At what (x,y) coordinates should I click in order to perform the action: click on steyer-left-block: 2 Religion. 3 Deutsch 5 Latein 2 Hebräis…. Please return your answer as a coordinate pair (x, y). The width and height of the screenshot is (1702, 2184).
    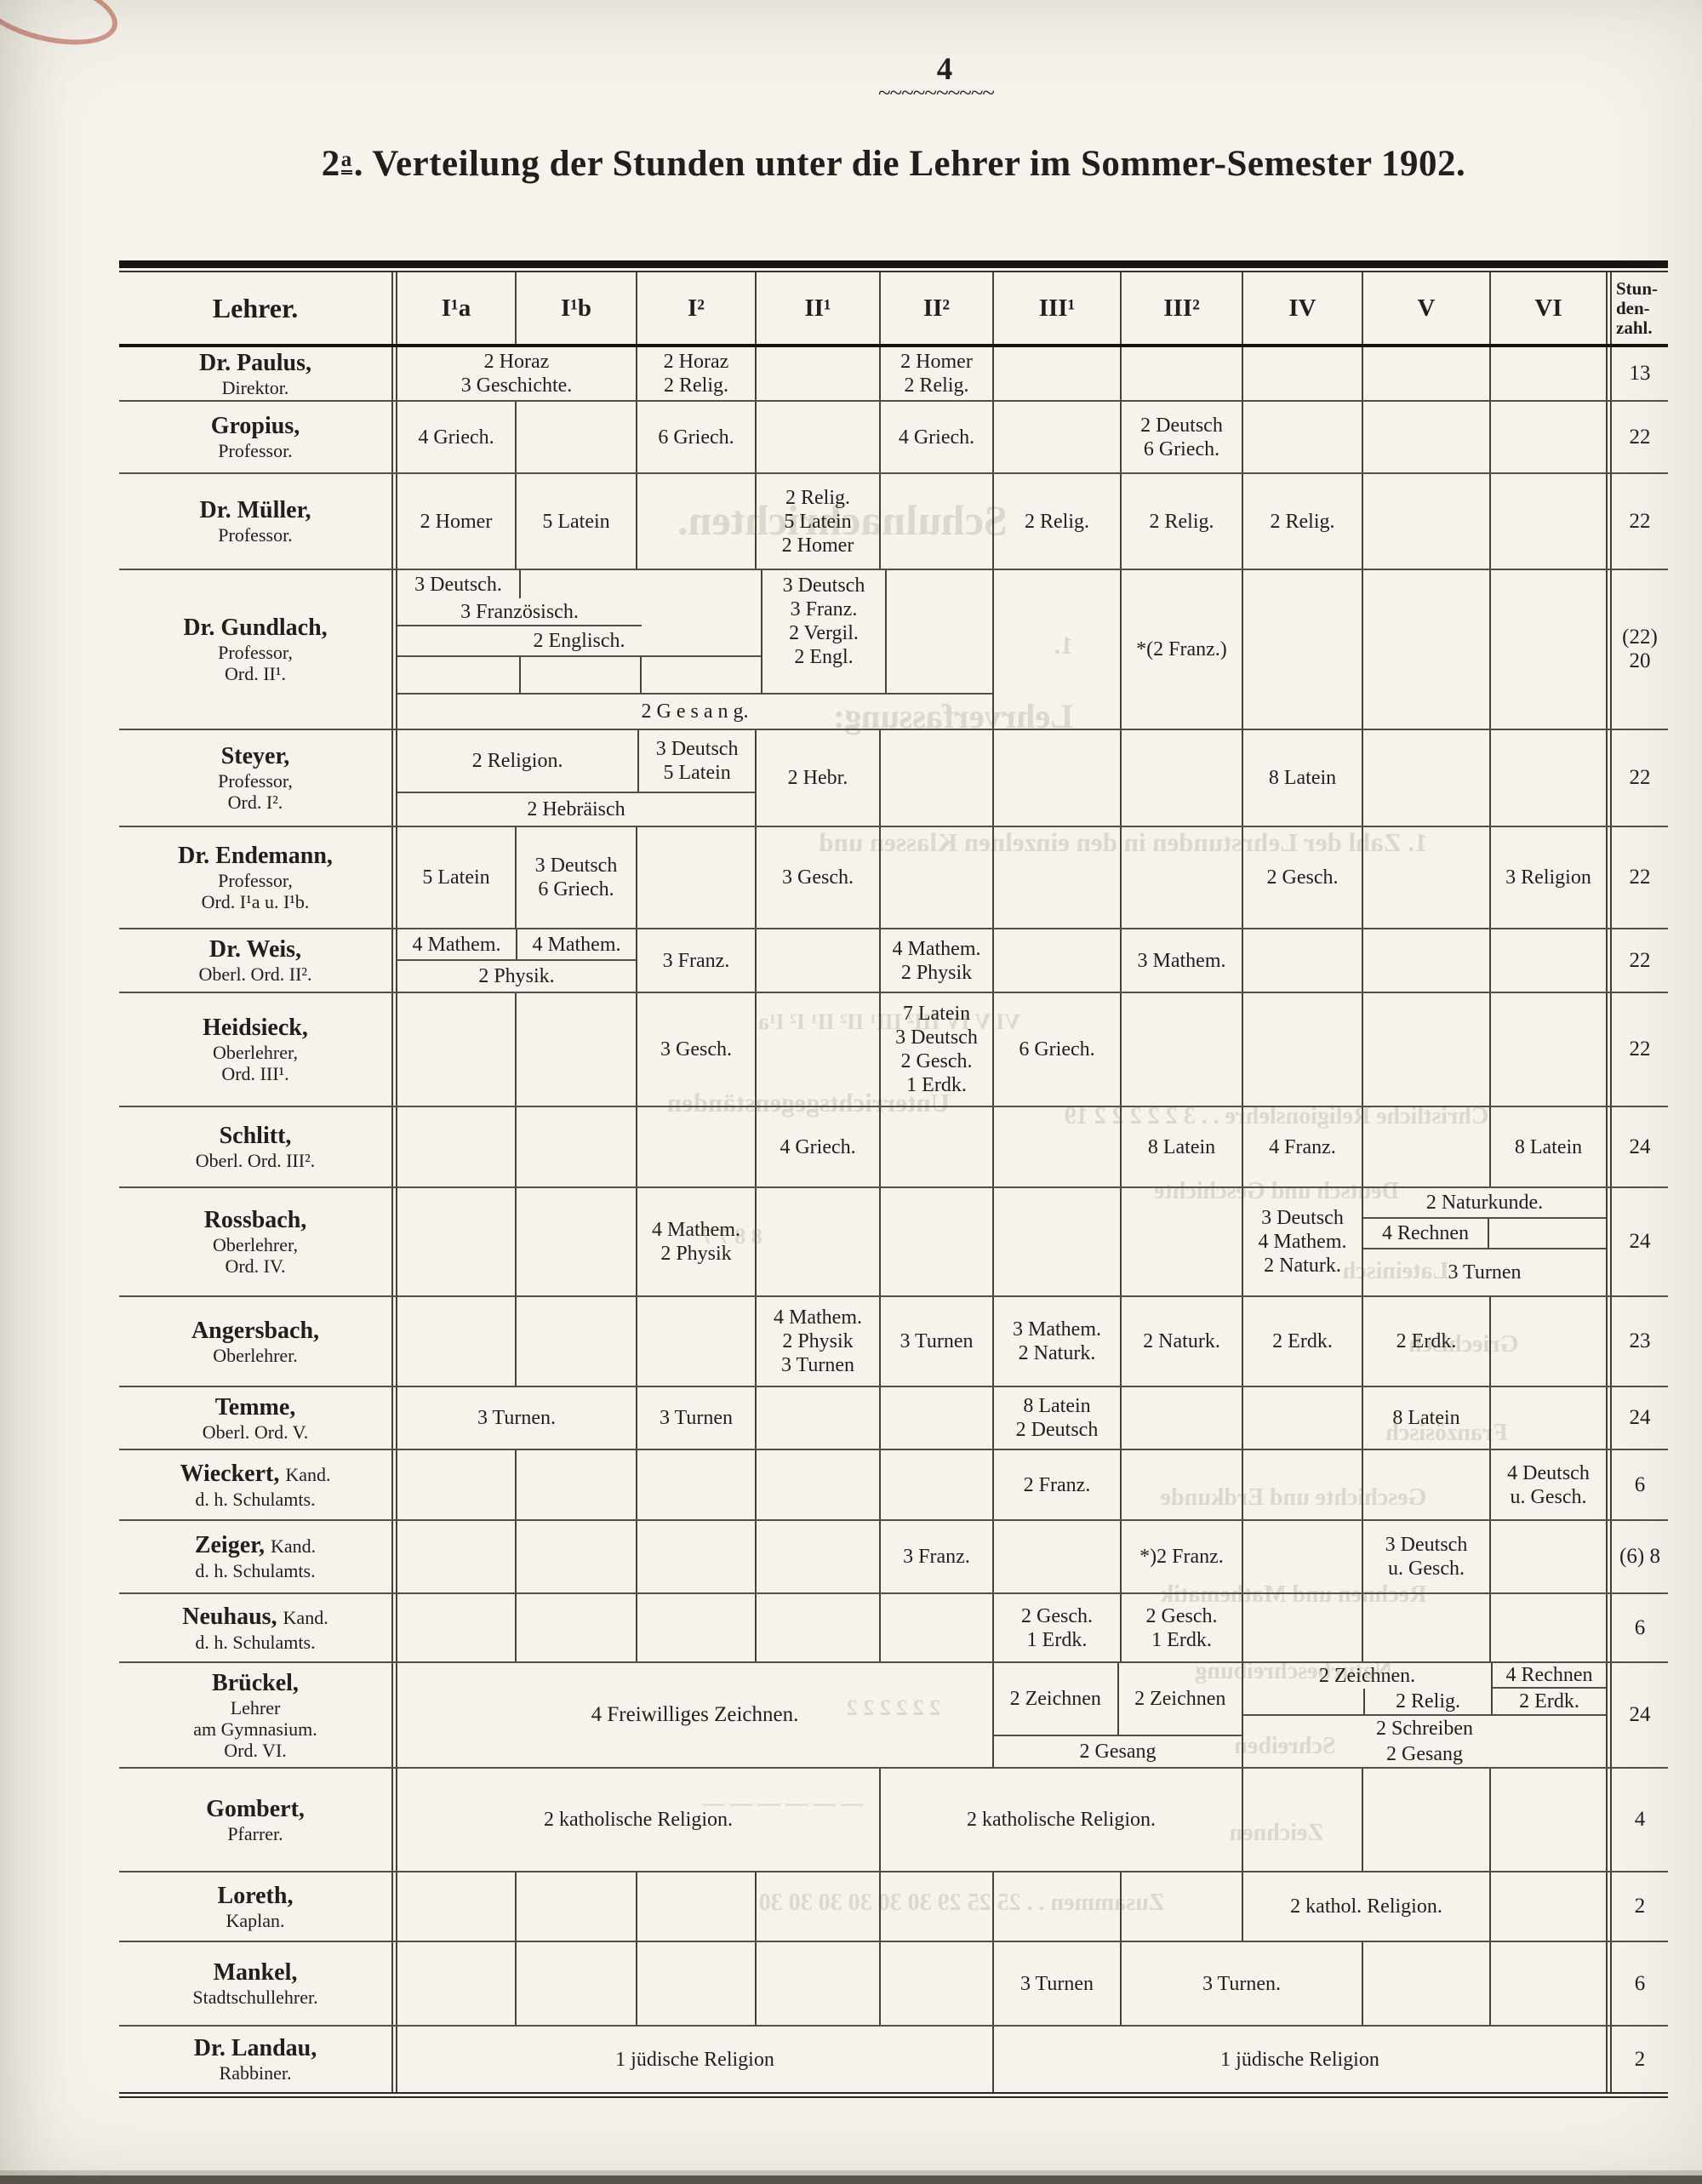
    Looking at the image, I should click on (573, 778).